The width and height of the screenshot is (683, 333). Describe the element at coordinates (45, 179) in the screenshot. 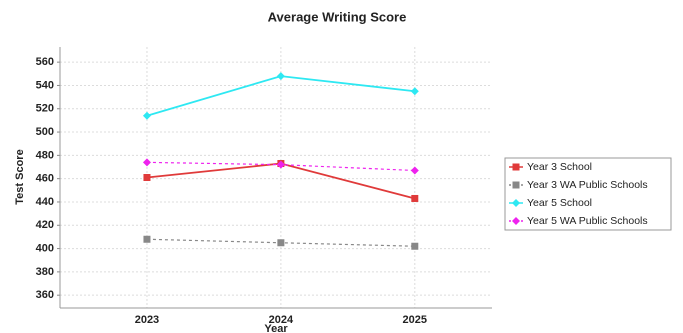

I see `y-tick-label: 460` at that location.